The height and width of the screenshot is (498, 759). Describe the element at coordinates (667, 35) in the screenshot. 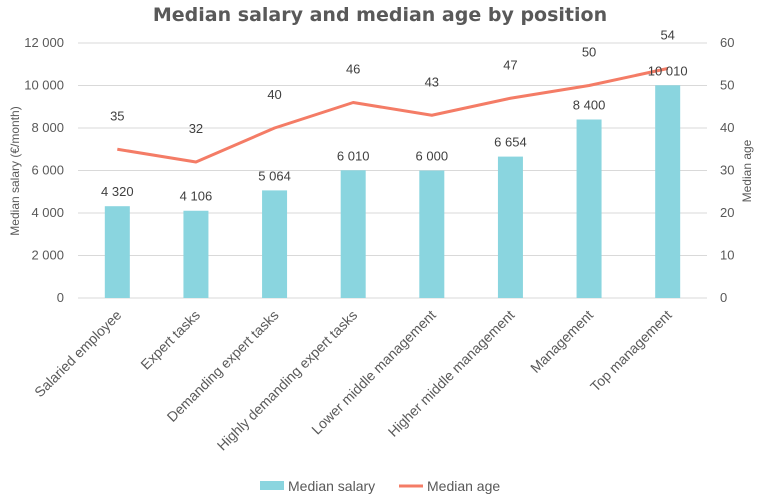

I see `line-data-label: 54` at that location.